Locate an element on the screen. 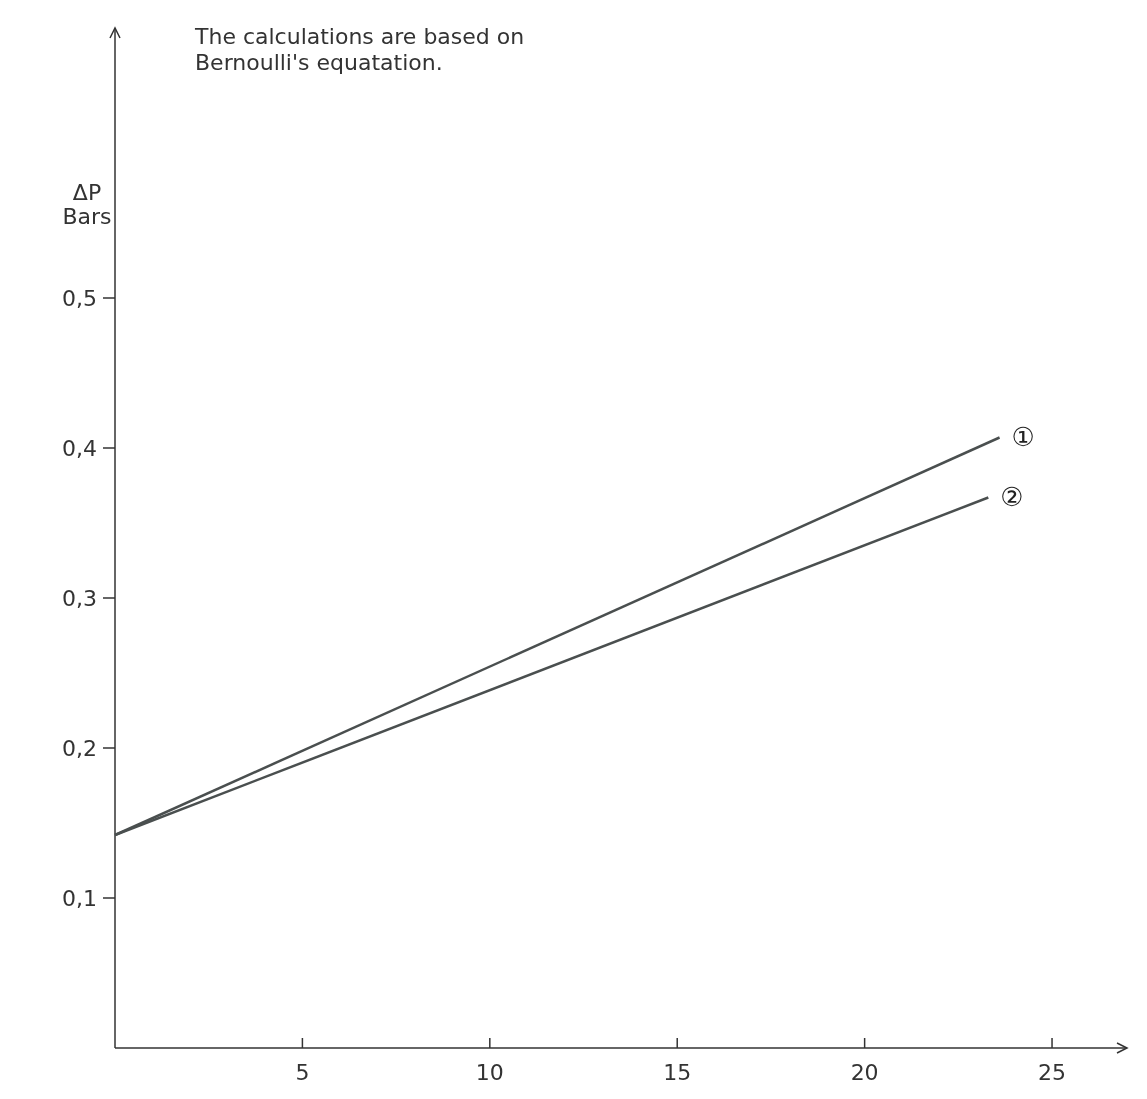  x-tick-label: 15 is located at coordinates (677, 1072).